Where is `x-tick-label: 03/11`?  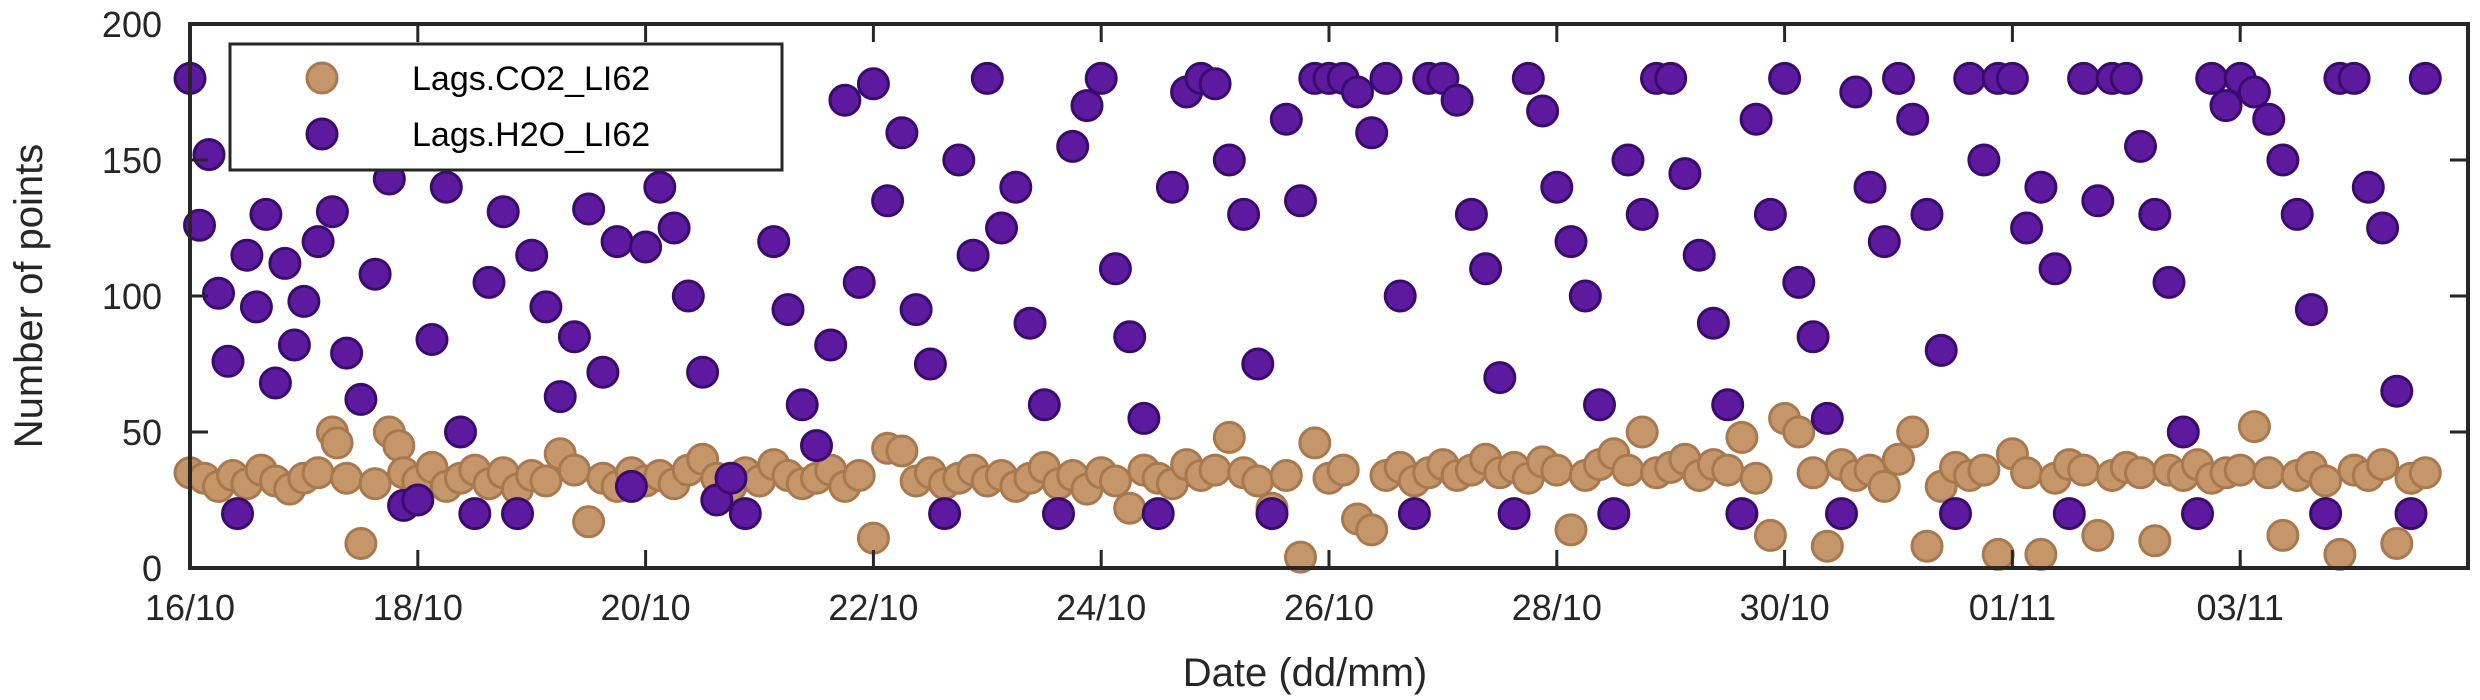 x-tick-label: 03/11 is located at coordinates (2239, 607).